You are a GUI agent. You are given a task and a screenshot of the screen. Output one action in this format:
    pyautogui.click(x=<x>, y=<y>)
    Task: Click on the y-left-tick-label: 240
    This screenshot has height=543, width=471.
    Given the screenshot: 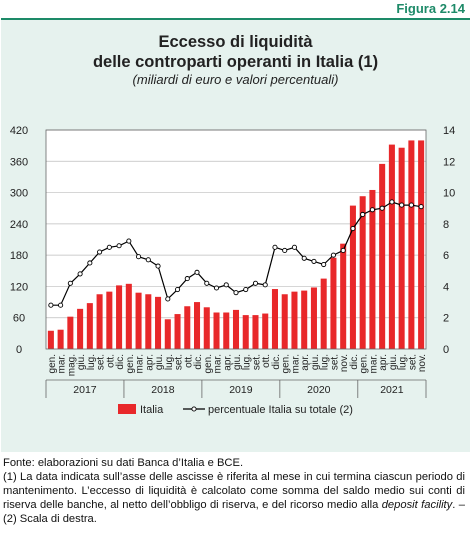 What is the action you would take?
    pyautogui.click(x=19, y=225)
    